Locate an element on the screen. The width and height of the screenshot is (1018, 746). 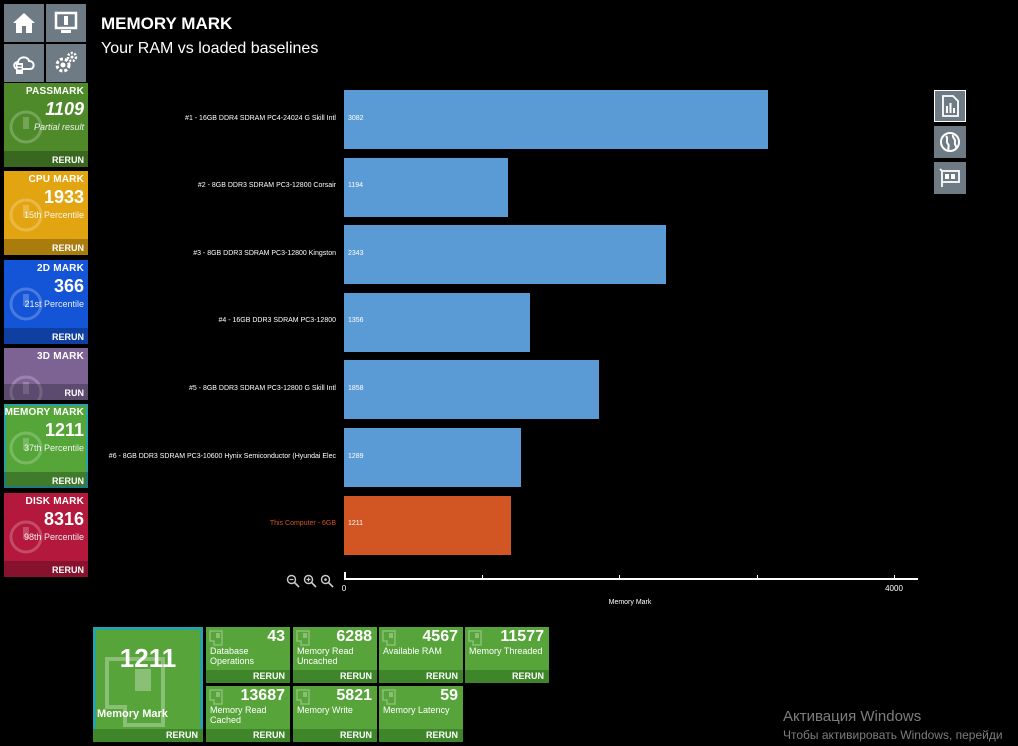
system-info-button is located at coordinates (66, 23).